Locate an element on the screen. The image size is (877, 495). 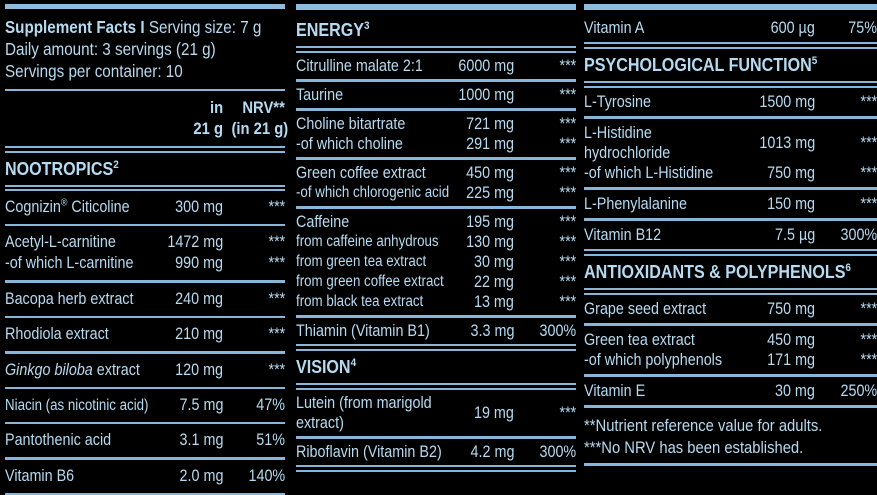
nutrient-row: Lutein (from marigold extract) 19 mg *** is located at coordinates (436, 413).